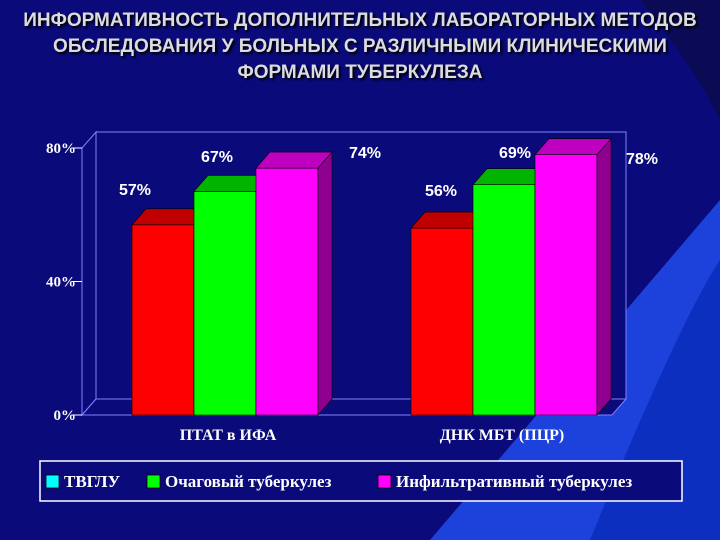 The image size is (720, 540). What do you see at coordinates (642, 159) in the screenshot?
I see `data-label: 78%` at bounding box center [642, 159].